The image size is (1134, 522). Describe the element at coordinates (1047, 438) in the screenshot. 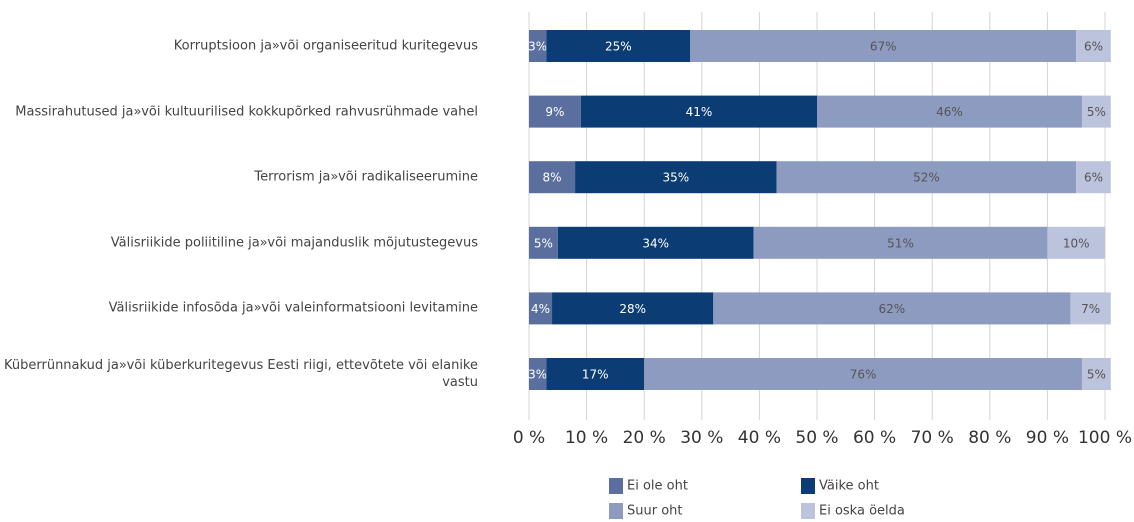

I see `x-tick-label: 90 %` at that location.